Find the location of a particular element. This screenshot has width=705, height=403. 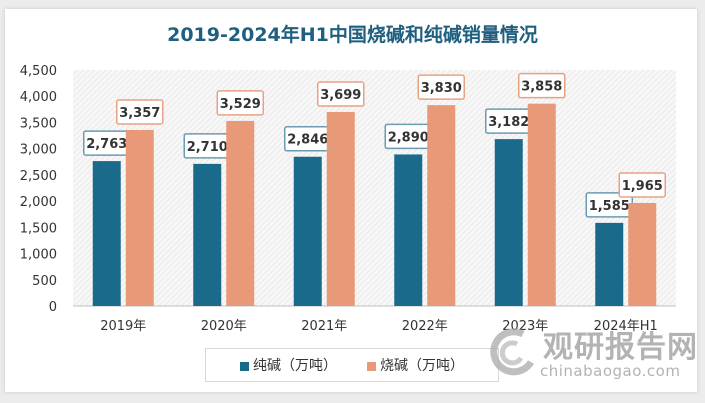

legend-swatch-caustic-soda is located at coordinates (371, 366).